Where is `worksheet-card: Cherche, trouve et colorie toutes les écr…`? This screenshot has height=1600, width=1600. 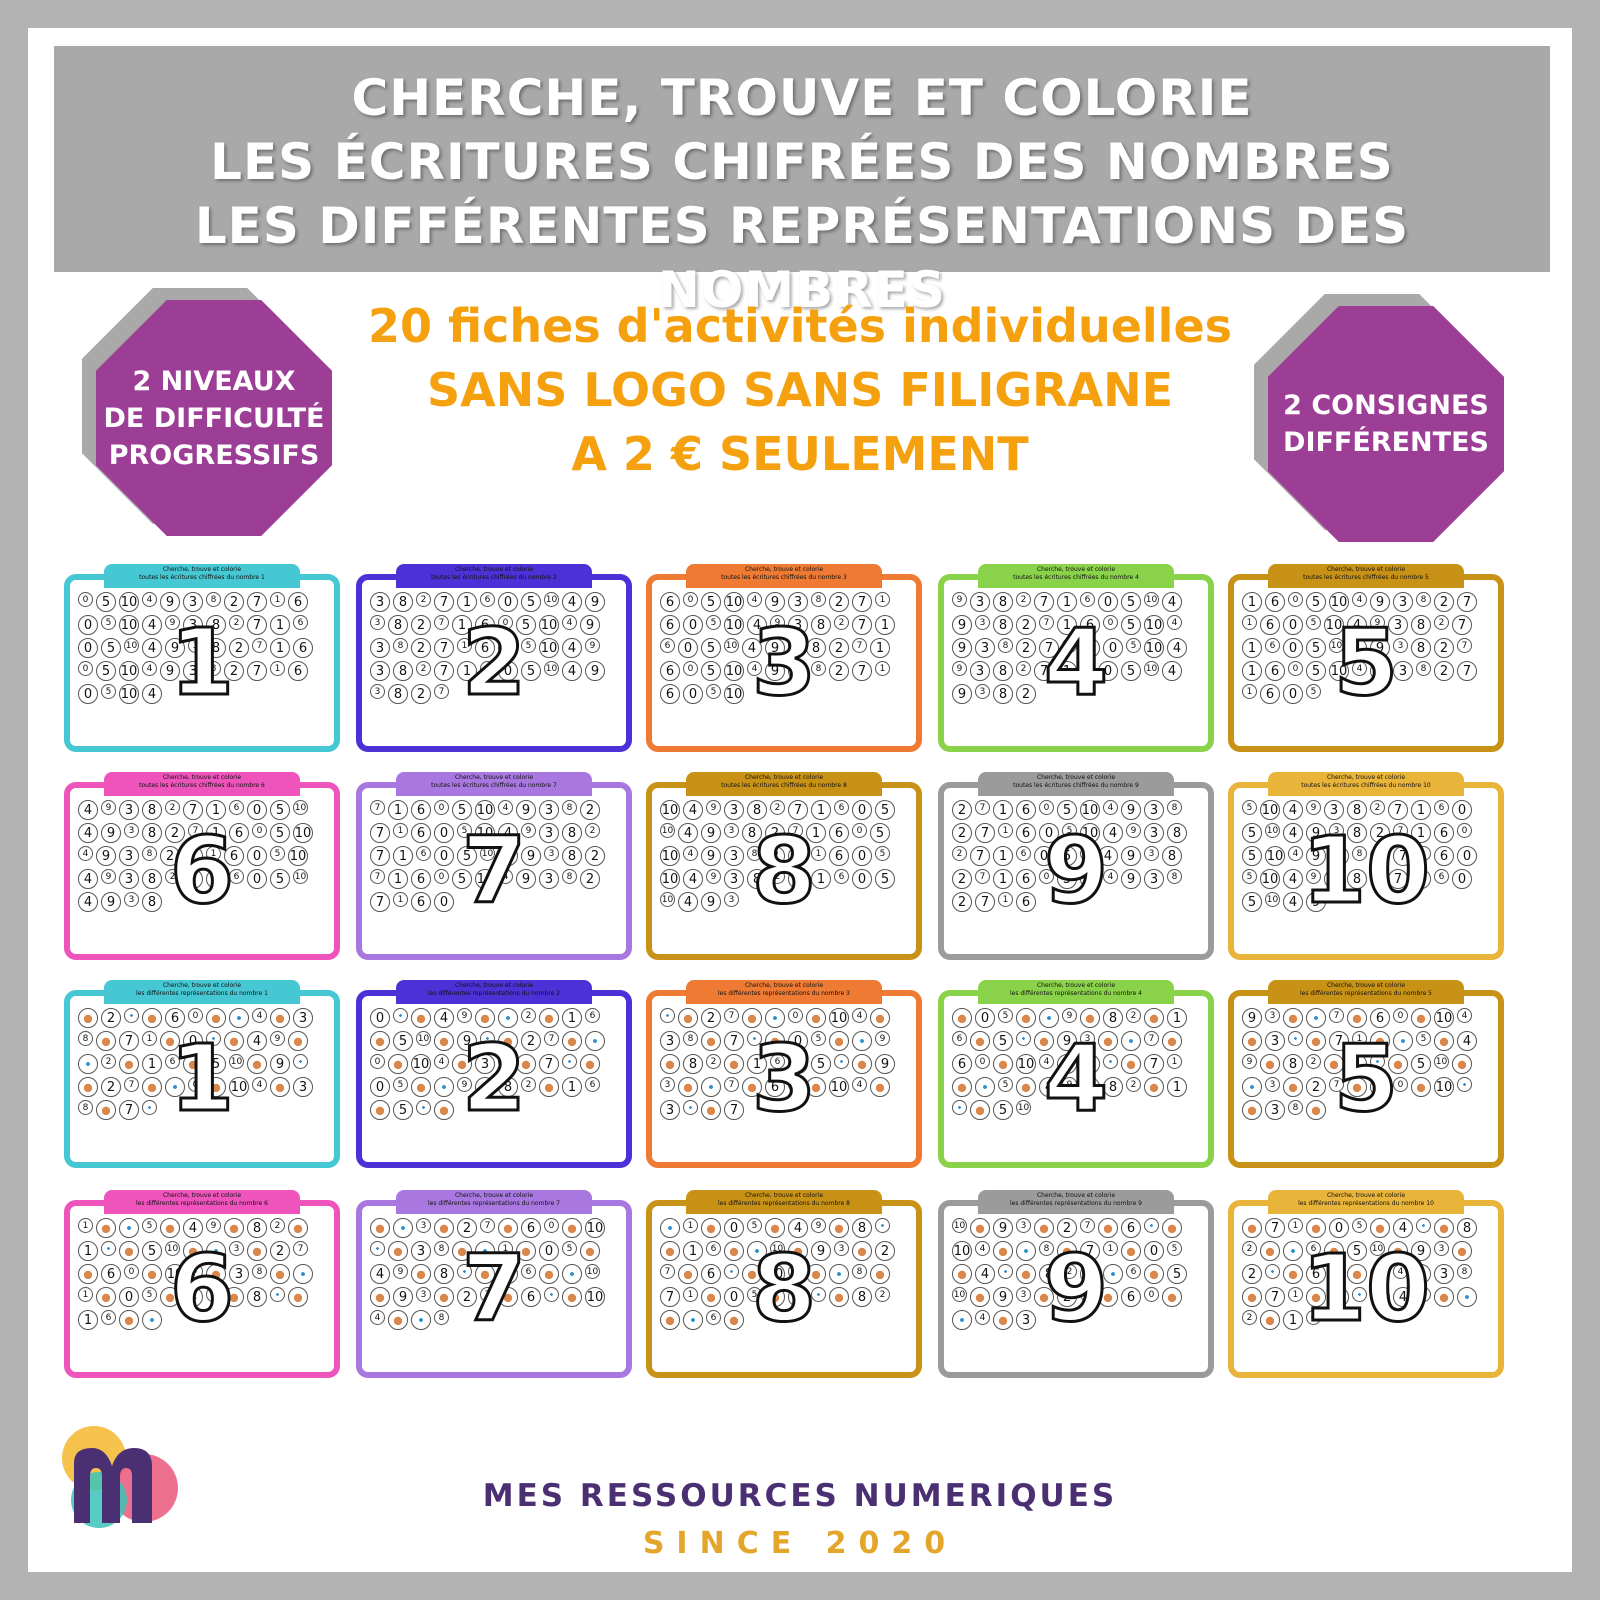
worksheet-card: Cherche, trouve et colorie toutes les écr… is located at coordinates (784, 658).